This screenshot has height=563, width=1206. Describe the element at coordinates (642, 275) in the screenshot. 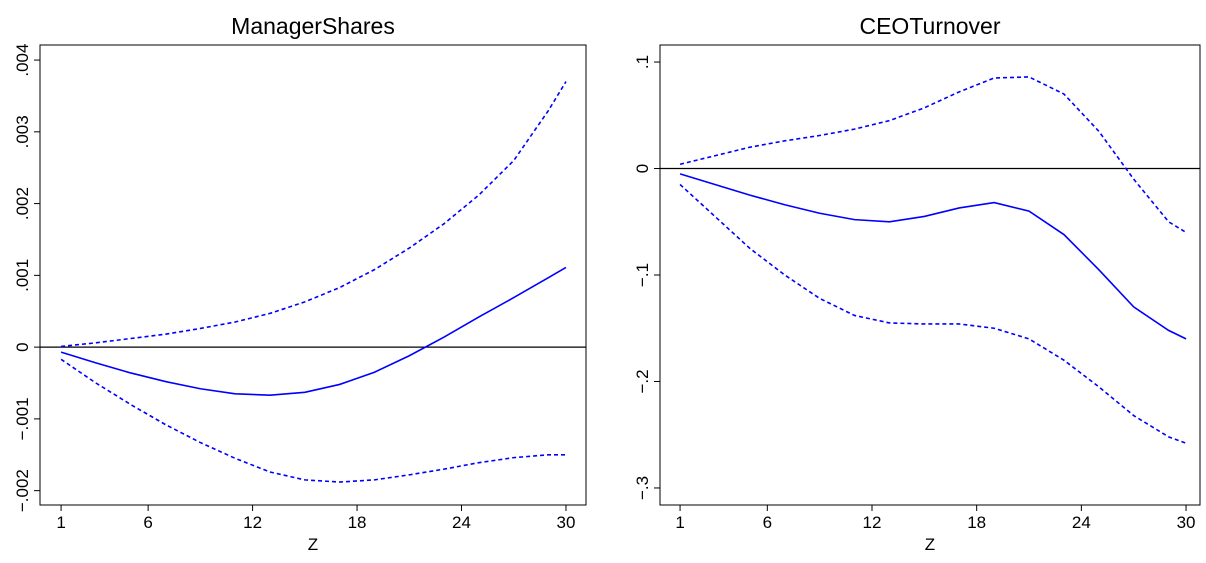

I see `y-tick-label: −.1` at that location.